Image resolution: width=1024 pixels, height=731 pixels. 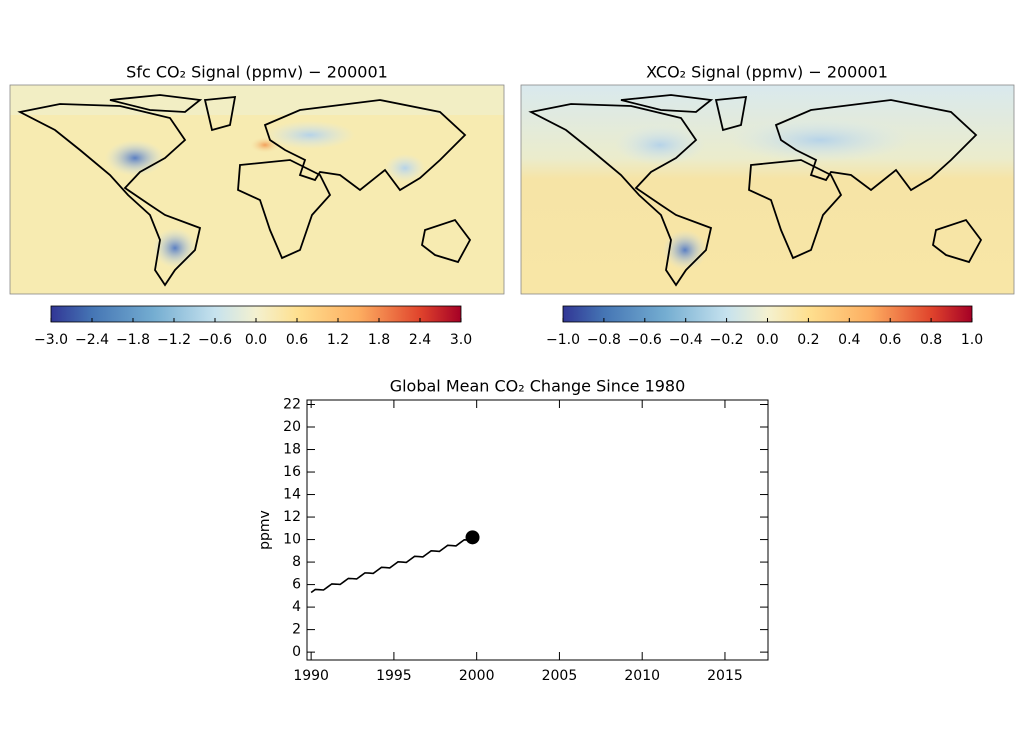 What do you see at coordinates (292, 540) in the screenshot?
I see `y-tick-label: 10` at bounding box center [292, 540].